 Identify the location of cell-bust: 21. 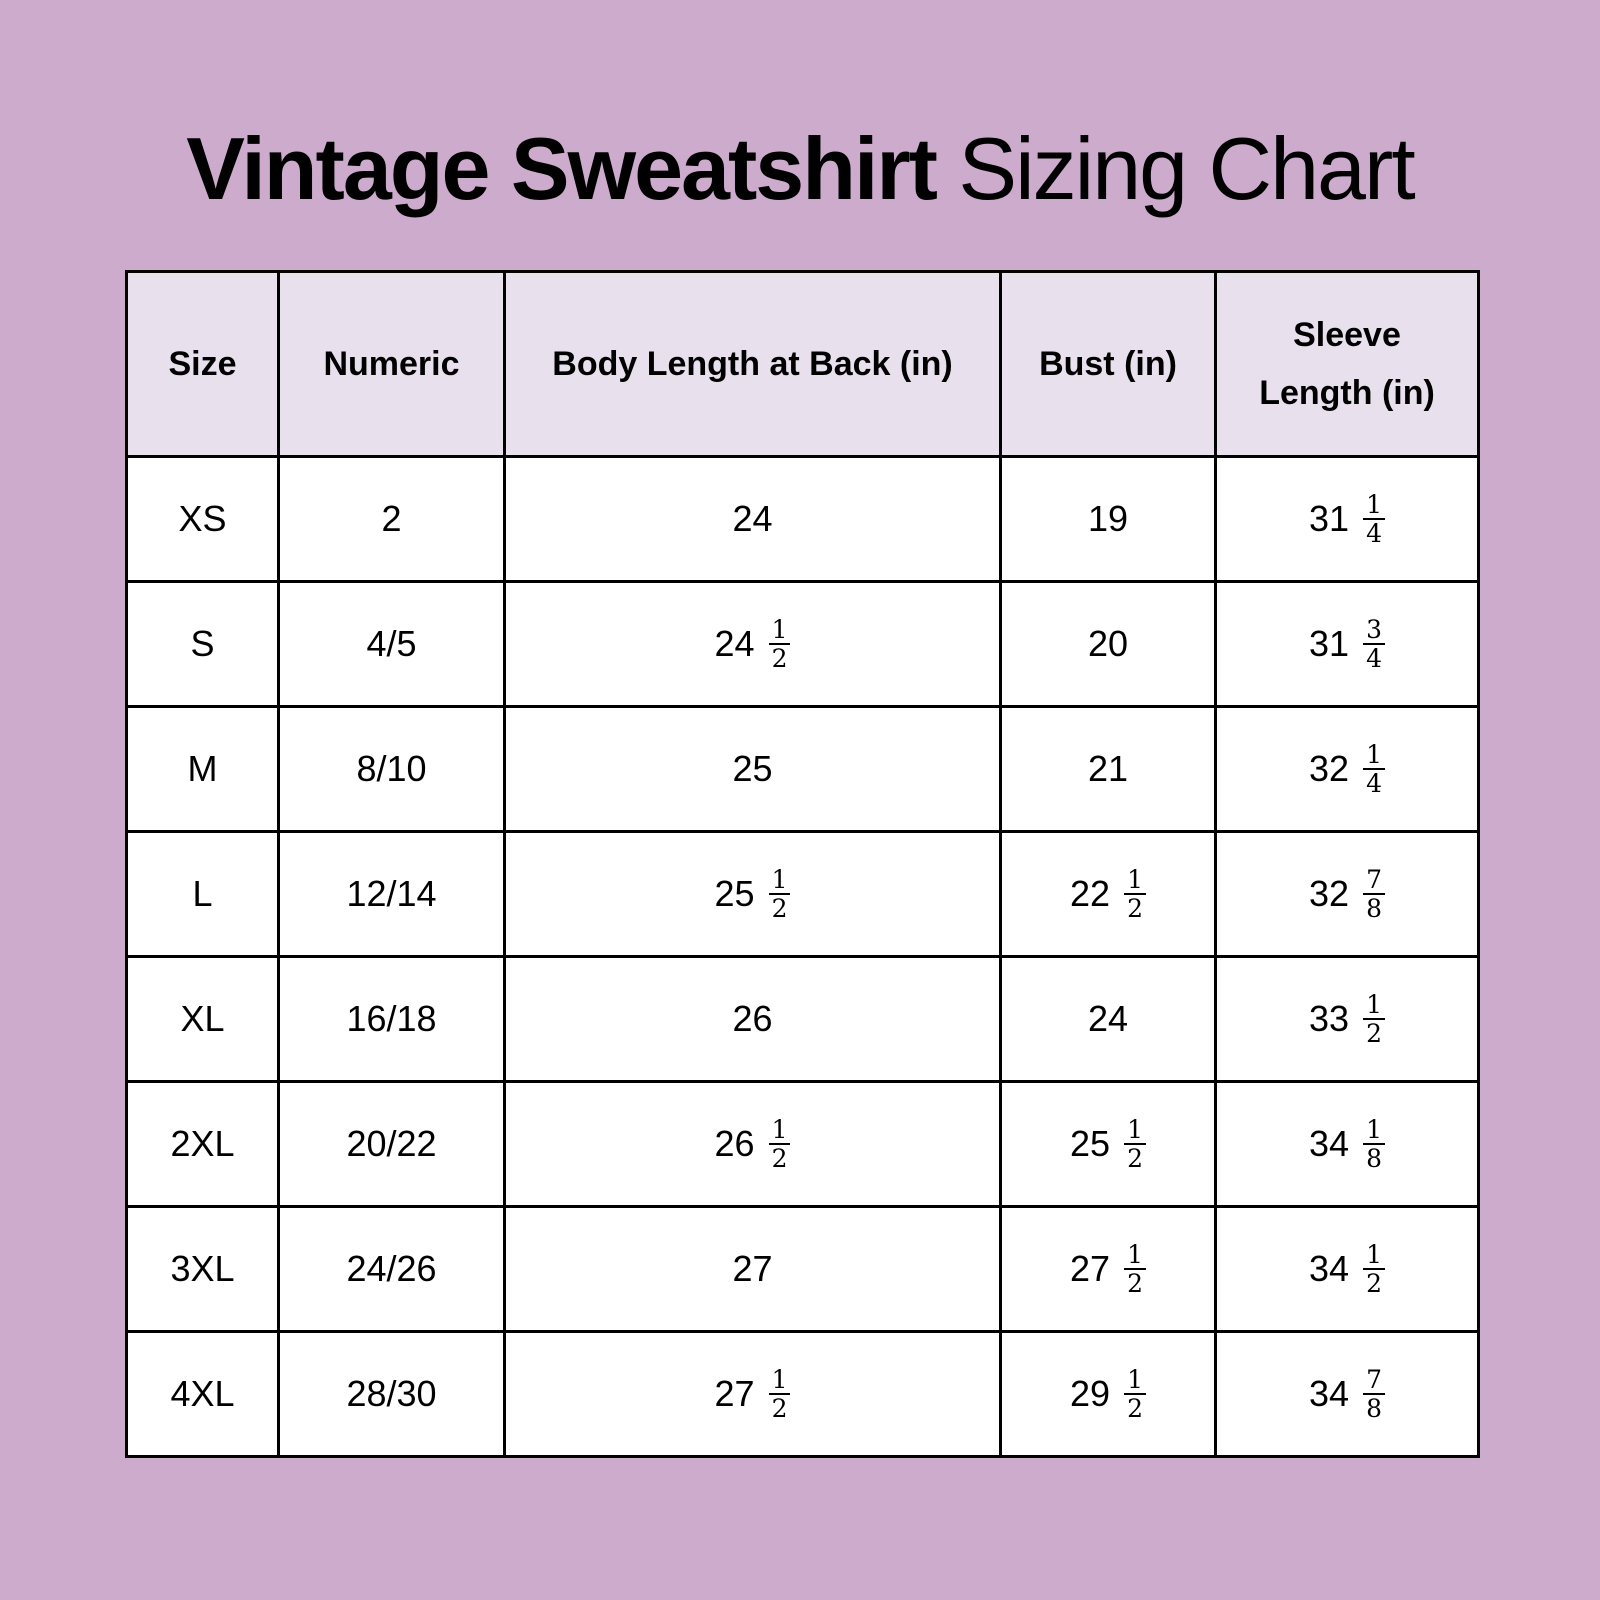
(1108, 769).